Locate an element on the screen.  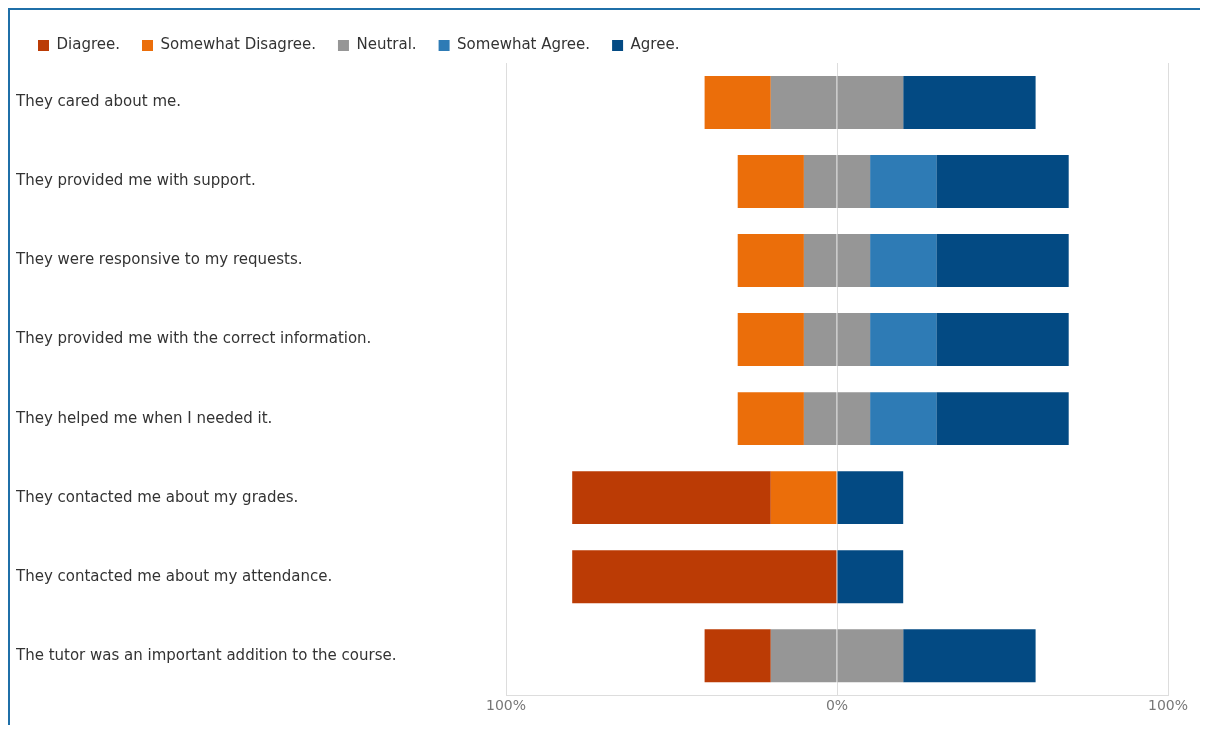
x-tick-label: 0% is located at coordinates (837, 705).